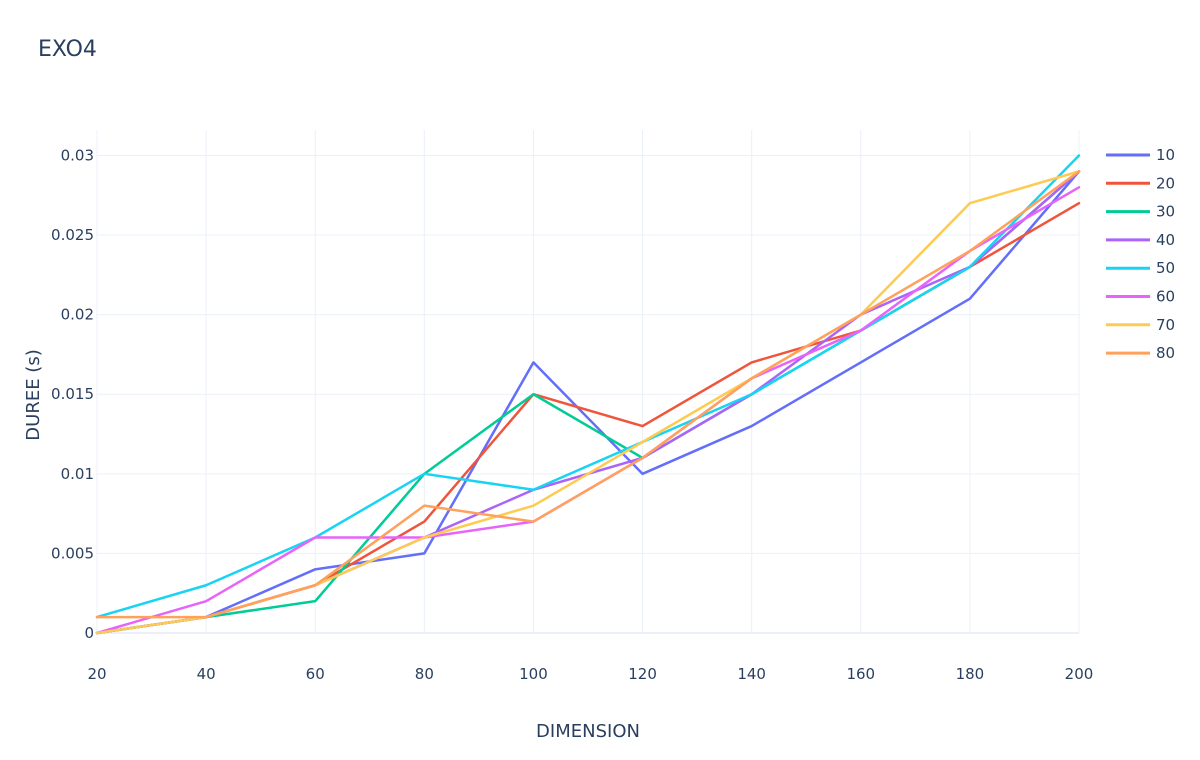 The width and height of the screenshot is (1200, 760). Describe the element at coordinates (1165, 325) in the screenshot. I see `legend-label: 70` at that location.